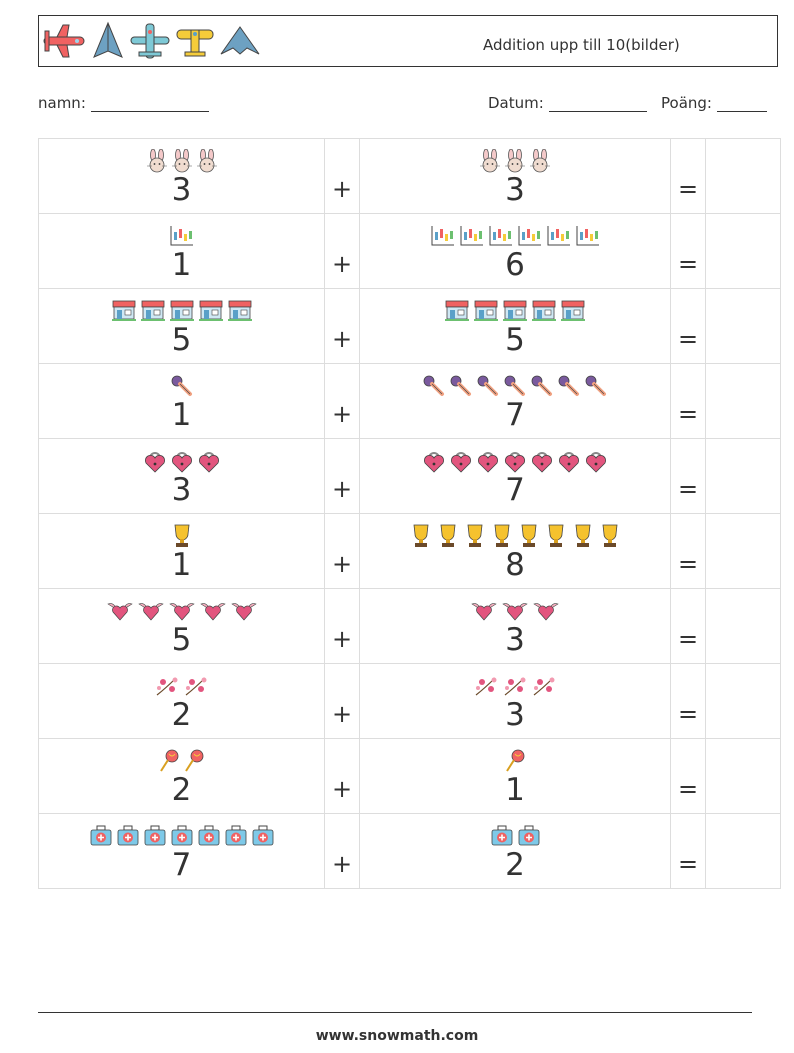  Describe the element at coordinates (581, 45) in the screenshot. I see `worksheet-title: Addition upp till 10(bilder)` at that location.